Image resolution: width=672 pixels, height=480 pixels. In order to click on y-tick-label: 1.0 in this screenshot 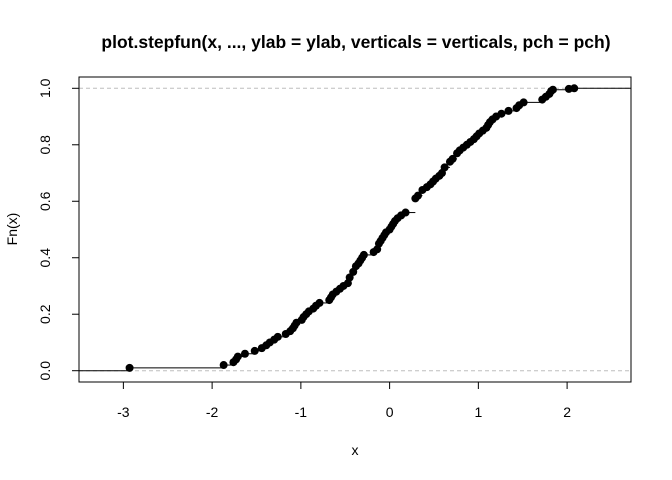, I will do `click(45, 88)`.